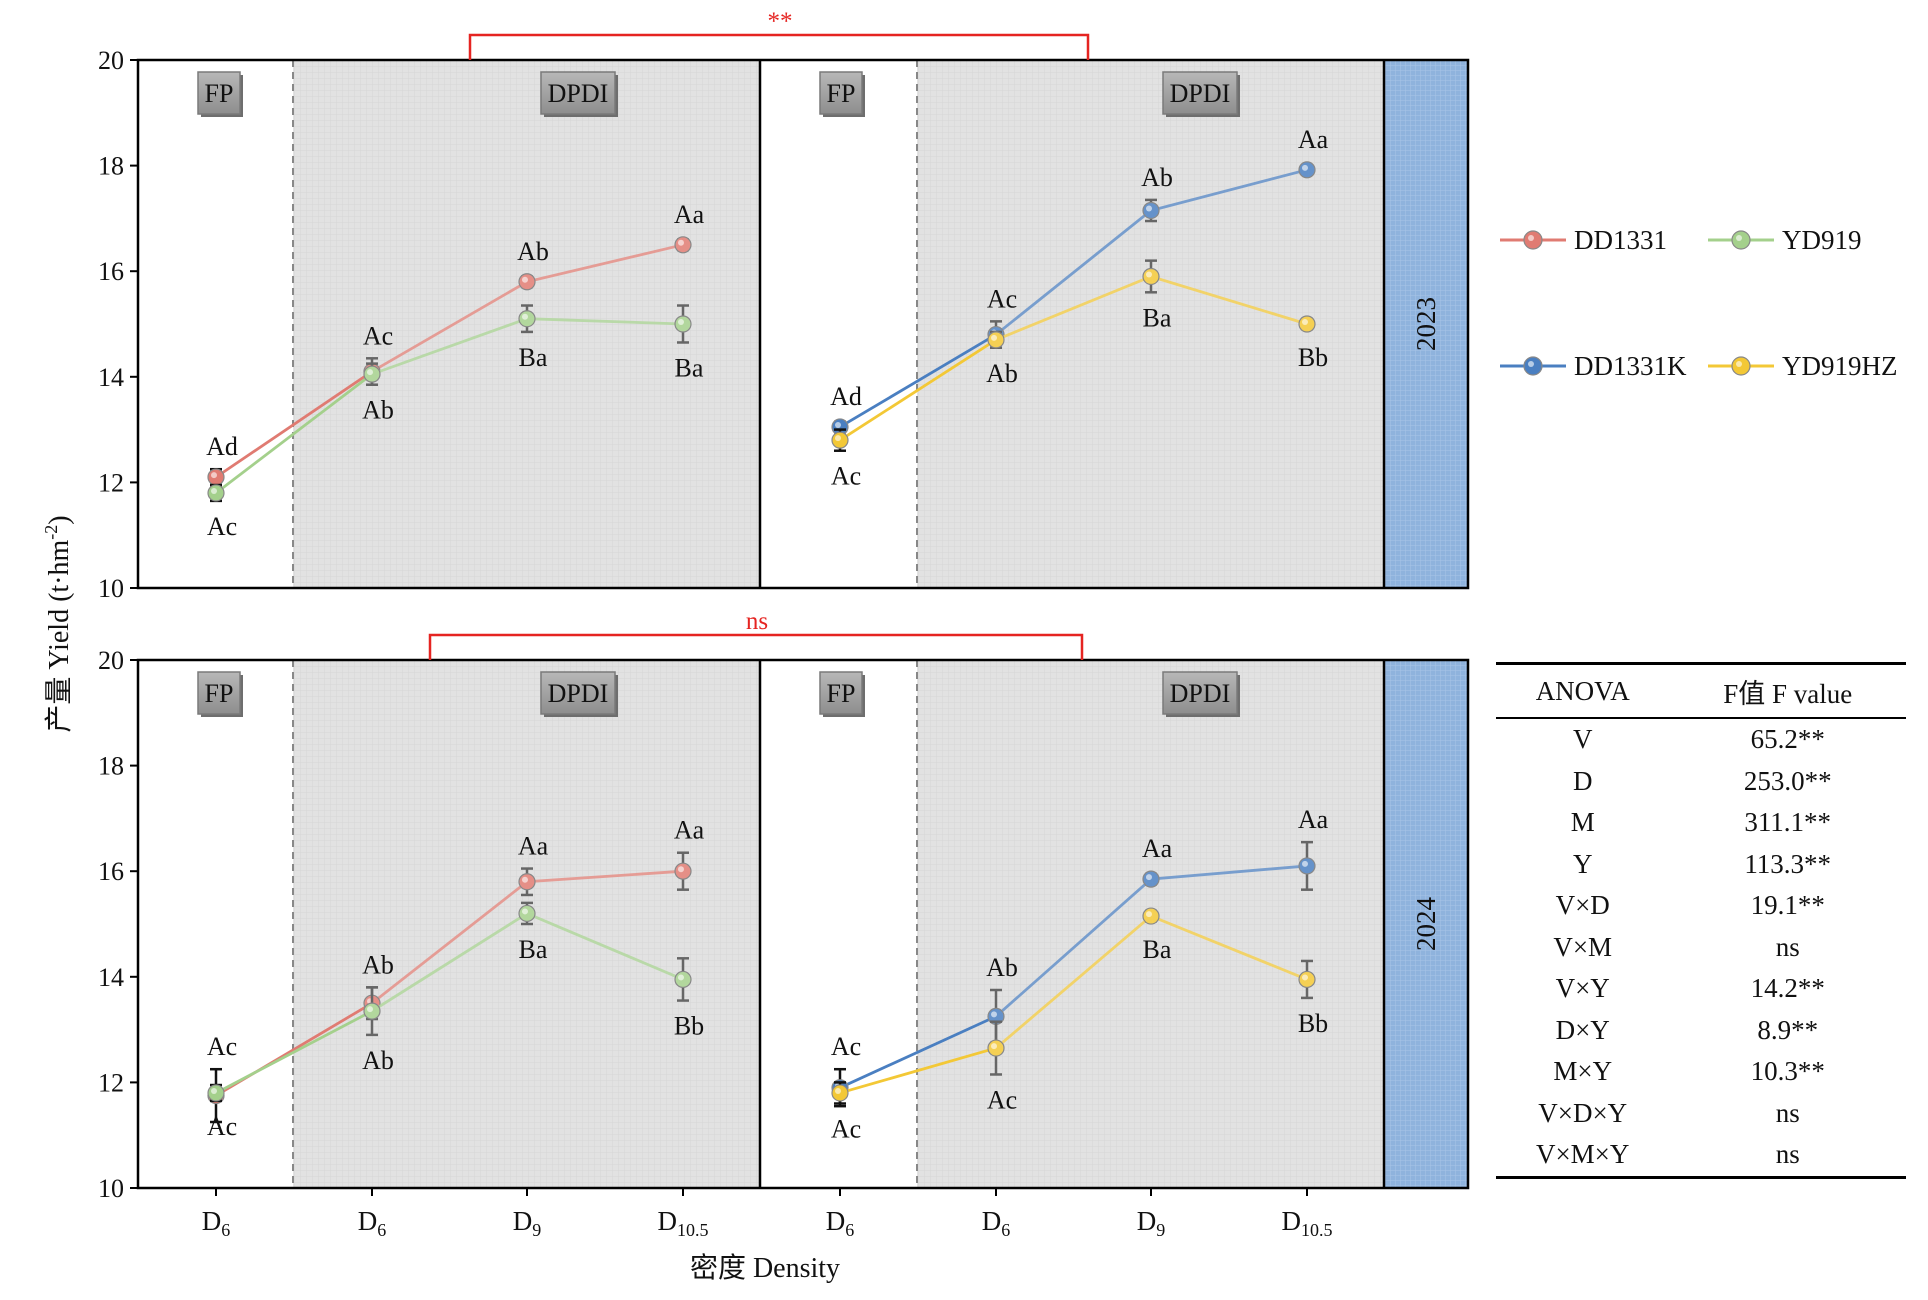  What do you see at coordinates (1583, 691) in the screenshot?
I see `anova-header-factor: ANOVA` at bounding box center [1583, 691].